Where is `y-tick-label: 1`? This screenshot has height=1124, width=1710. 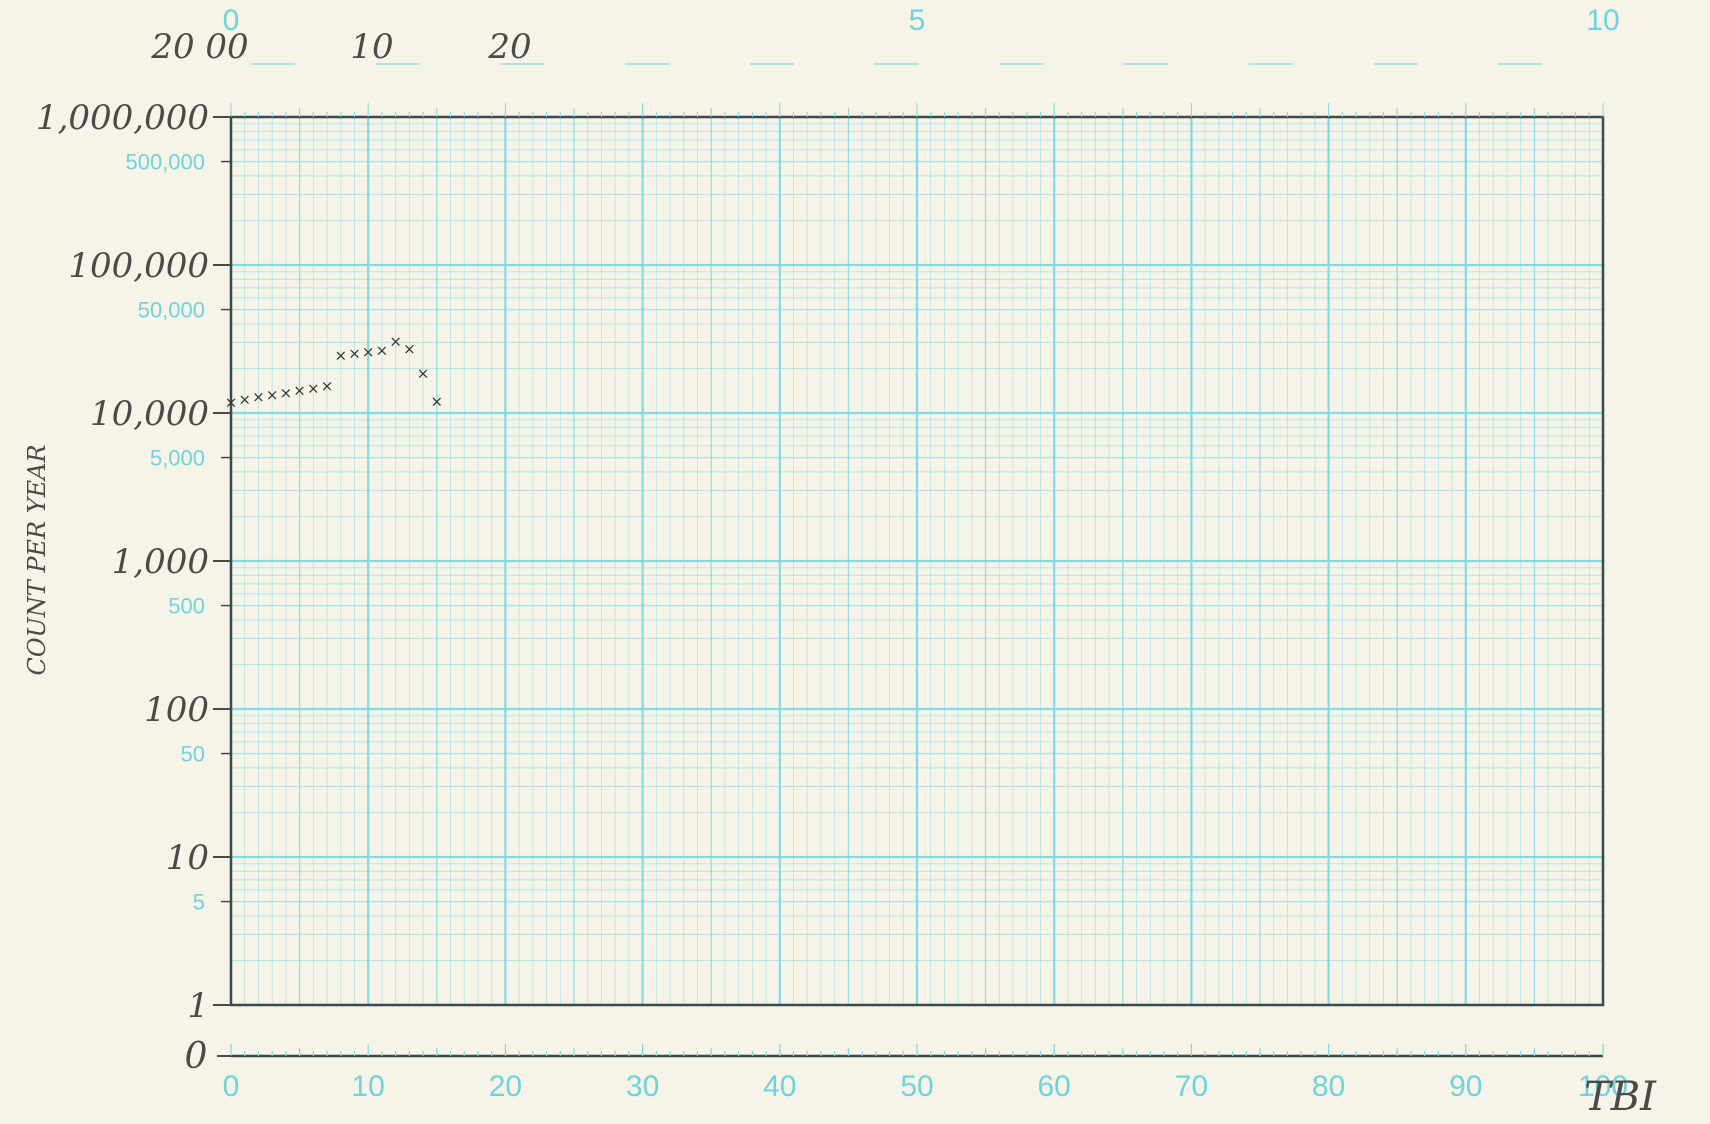 y-tick-label: 1 is located at coordinates (198, 1006).